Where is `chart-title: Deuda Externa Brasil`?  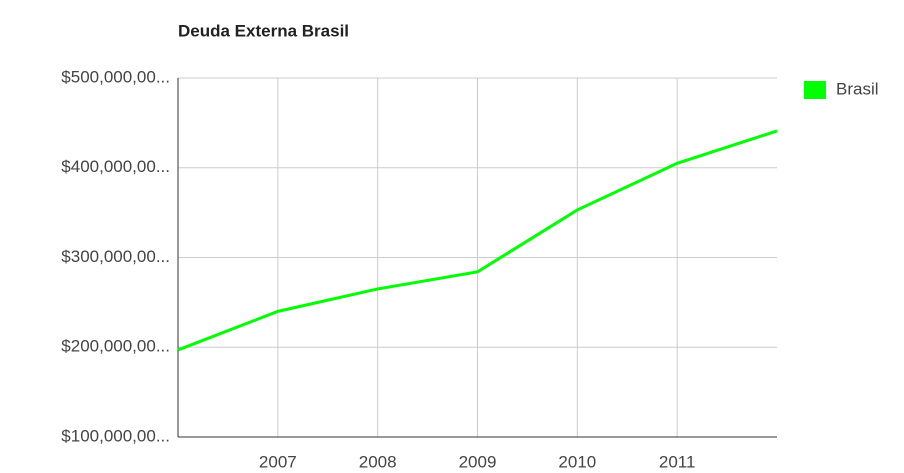 chart-title: Deuda Externa Brasil is located at coordinates (263, 30).